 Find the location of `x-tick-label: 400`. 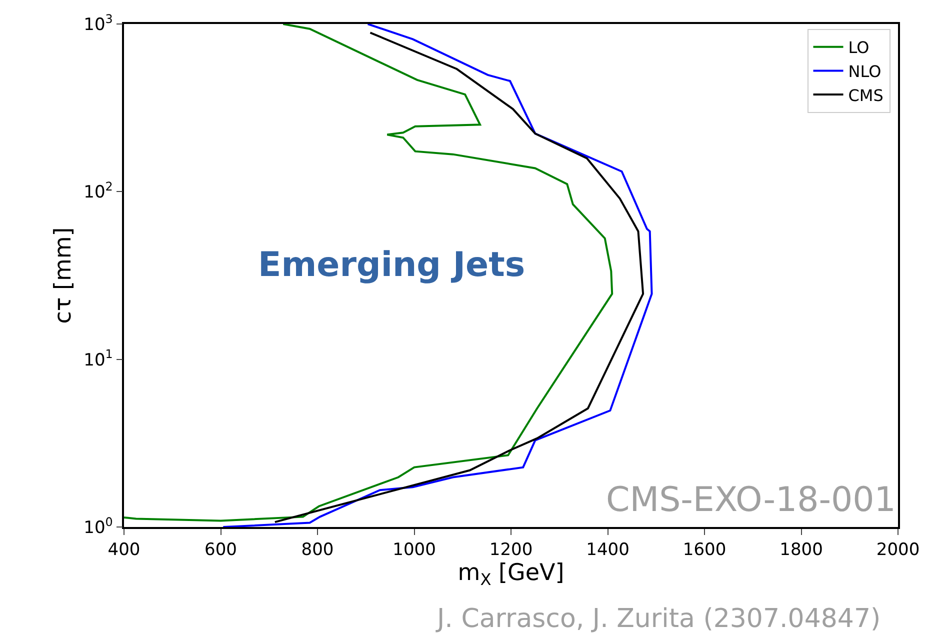

x-tick-label: 400 is located at coordinates (124, 550).